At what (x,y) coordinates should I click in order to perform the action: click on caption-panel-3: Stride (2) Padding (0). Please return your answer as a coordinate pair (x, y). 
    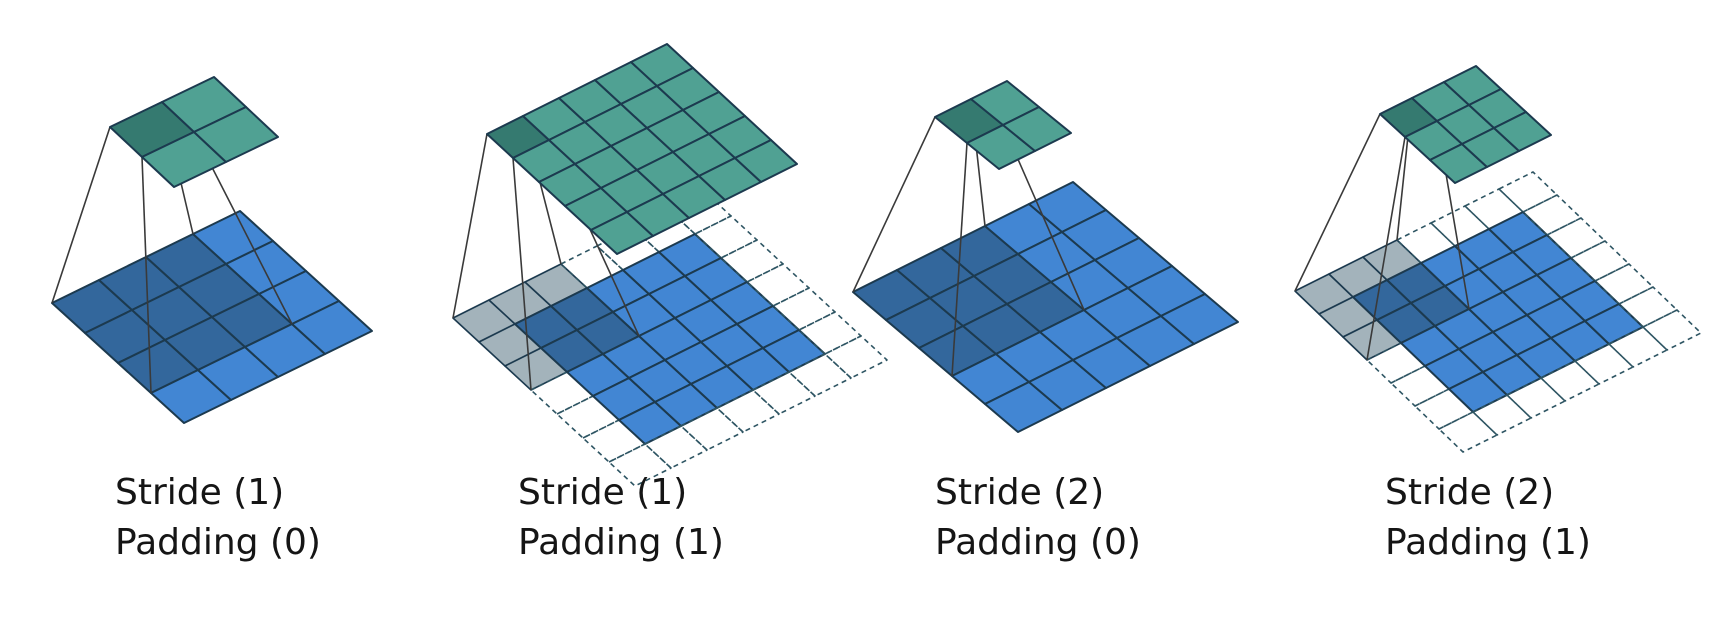
    Looking at the image, I should click on (1038, 518).